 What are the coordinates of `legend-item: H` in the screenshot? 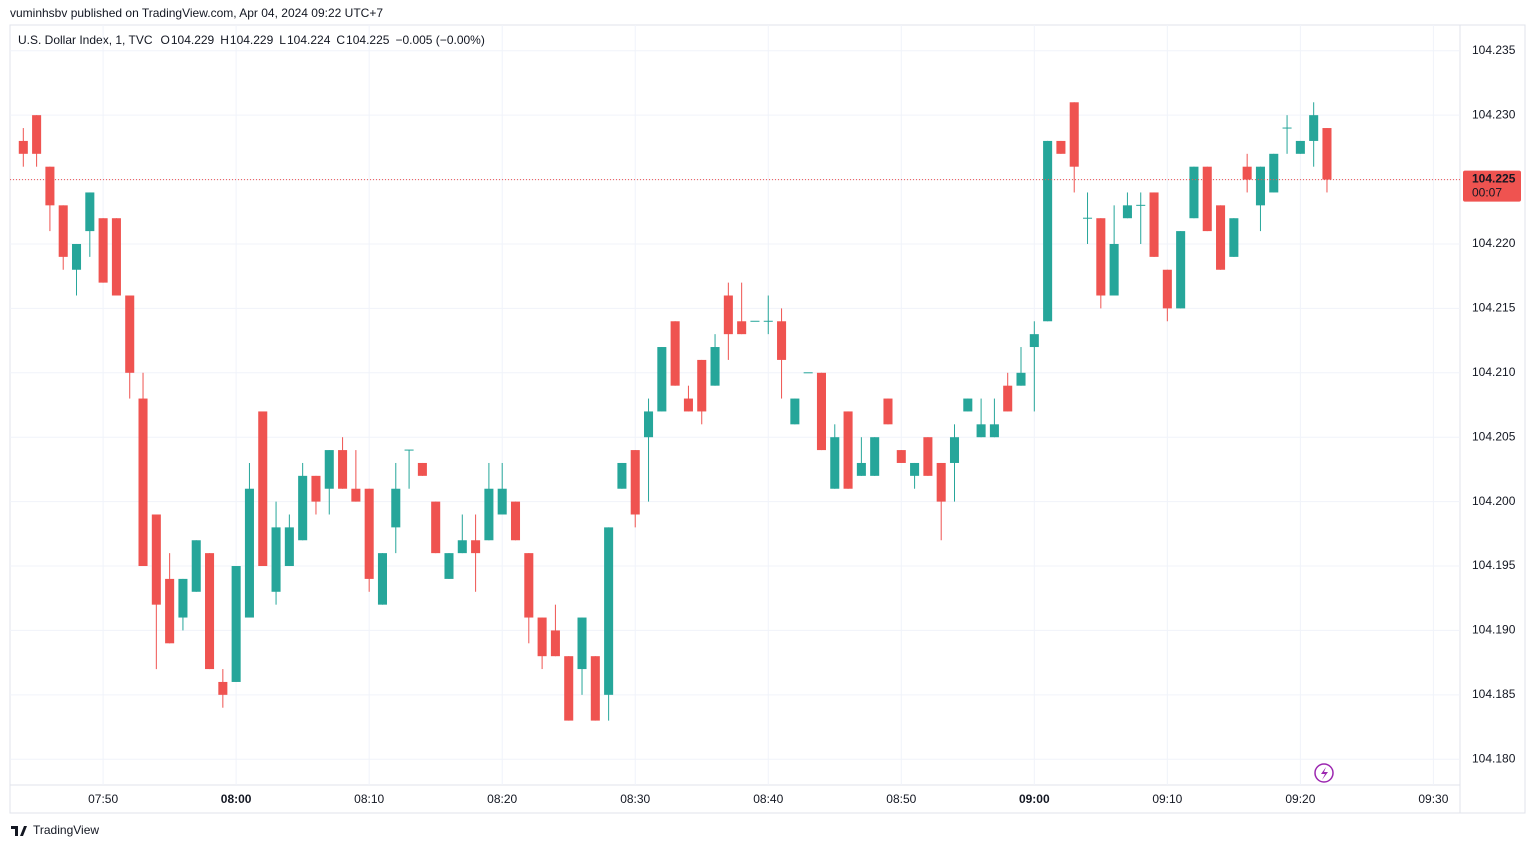 It's located at (224, 40).